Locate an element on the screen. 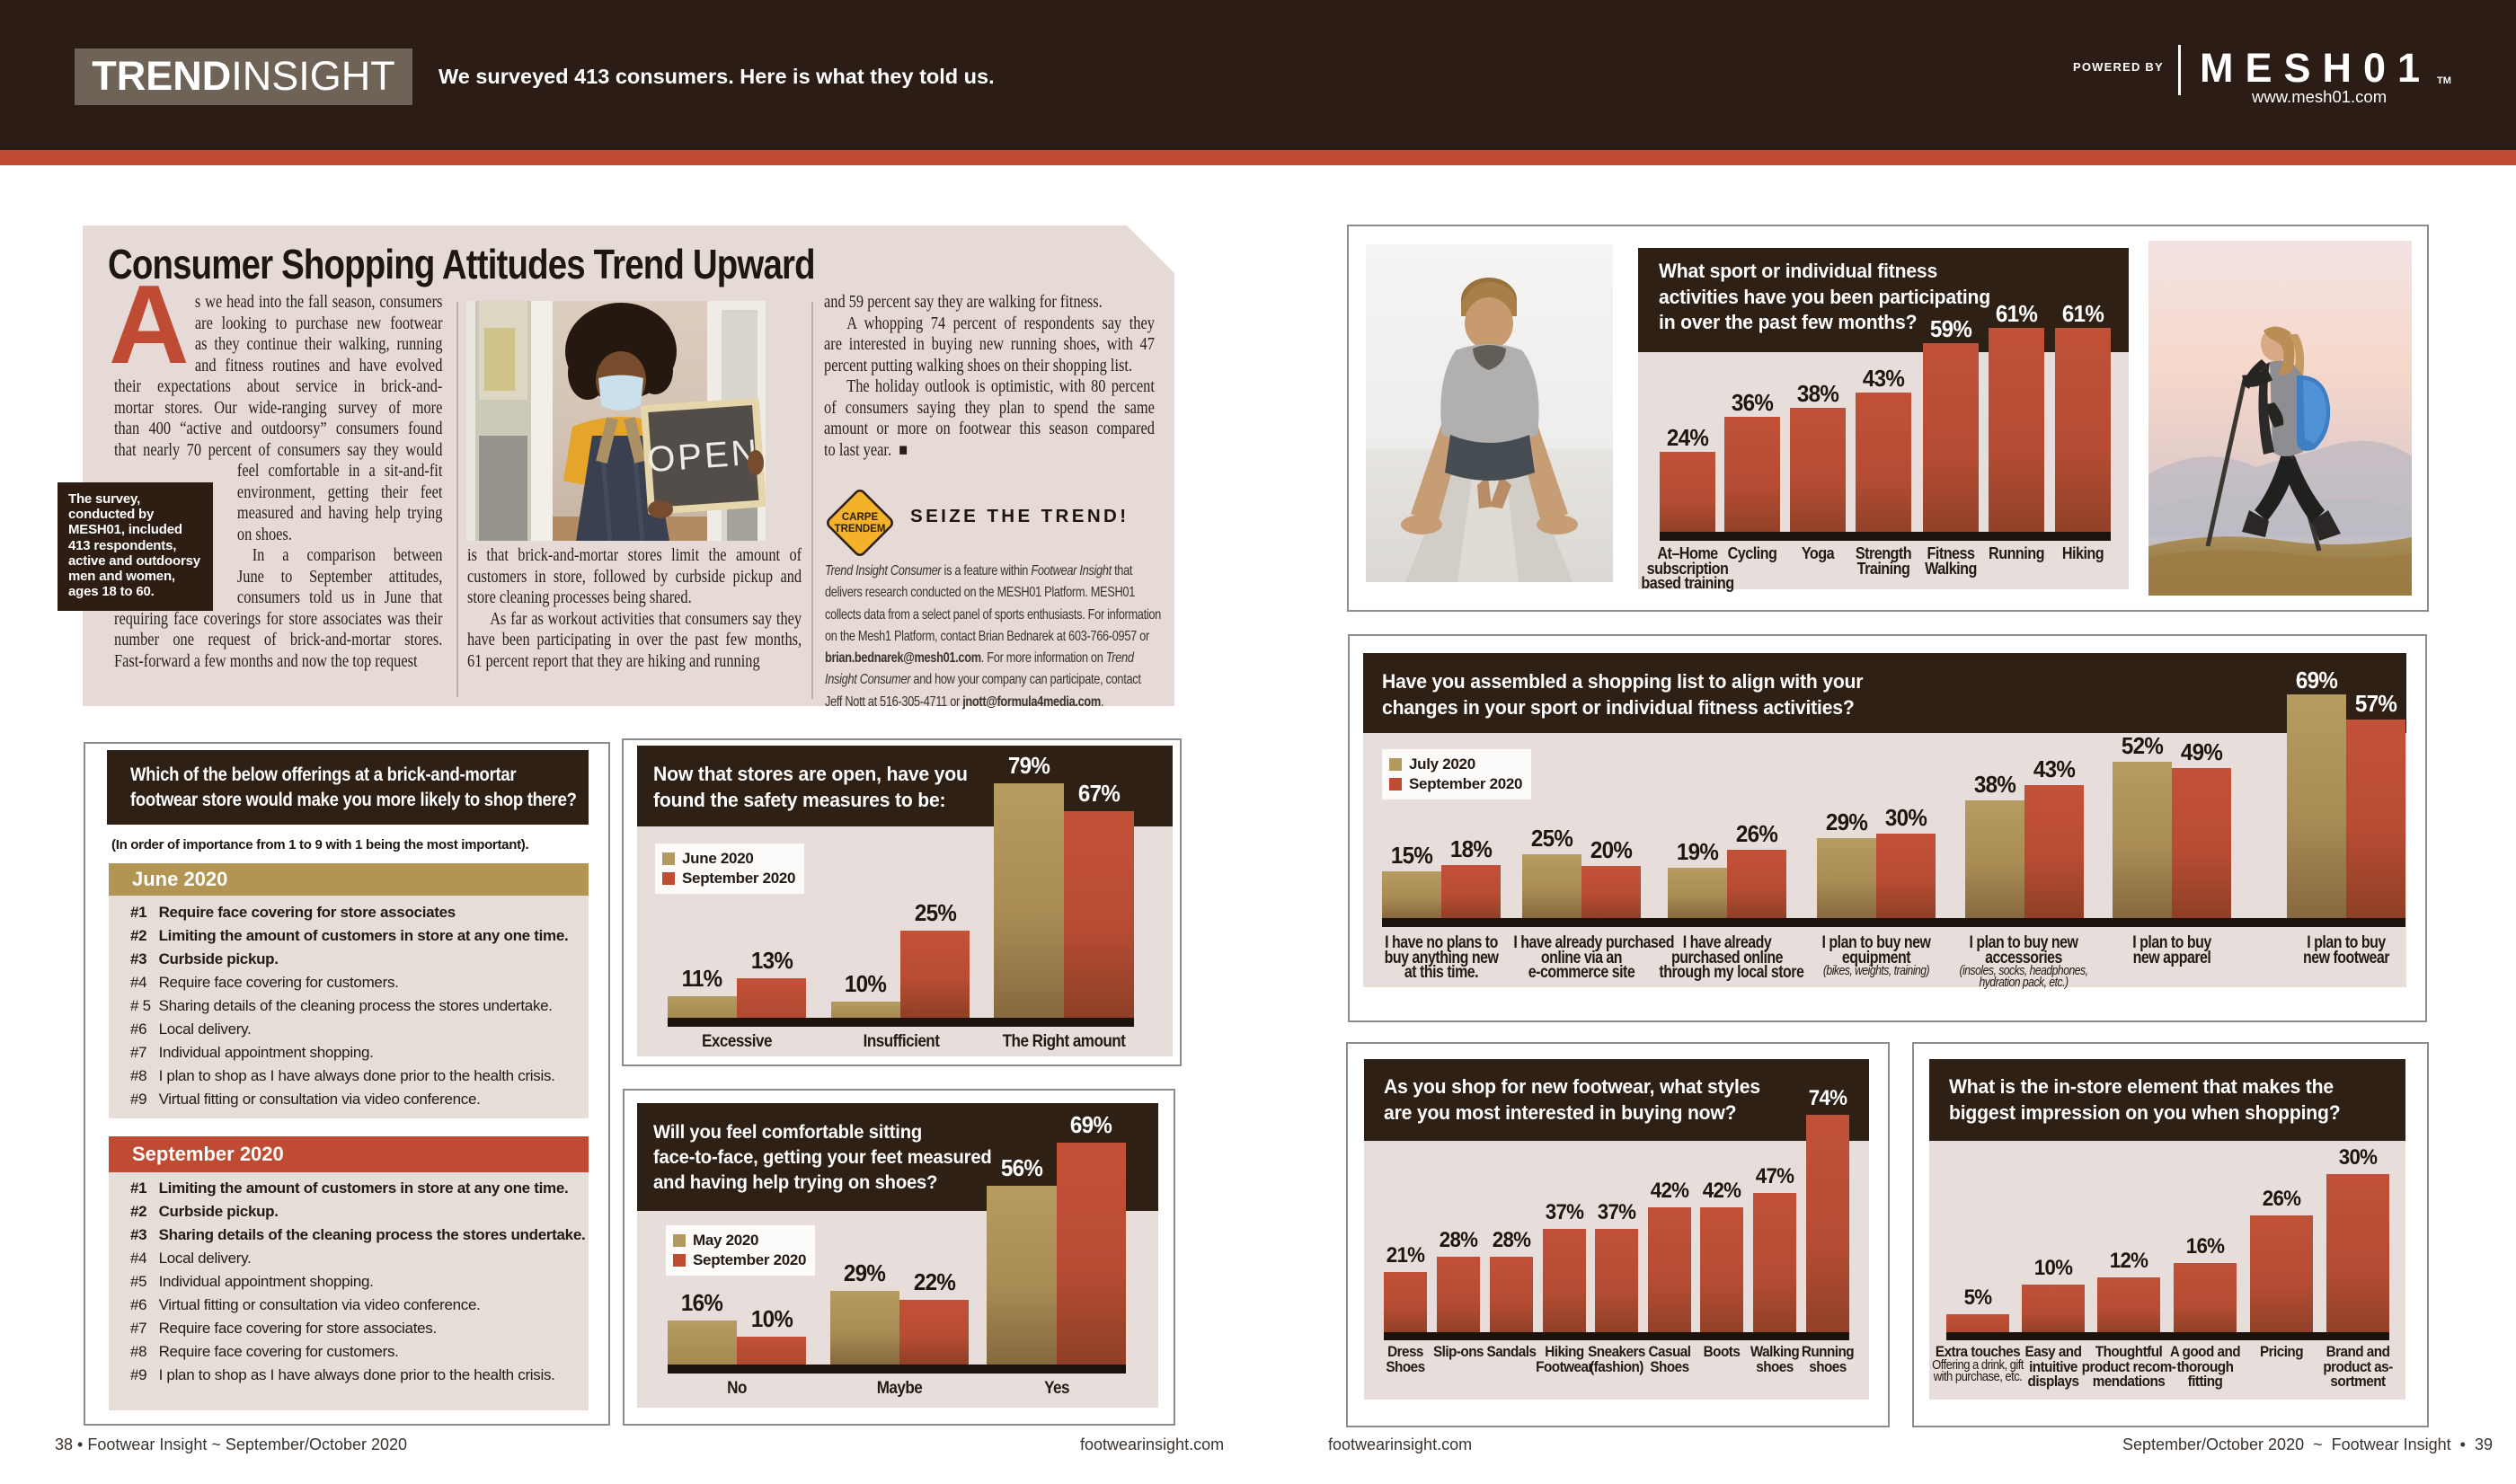 The image size is (2516, 1484). svg-text: CARPE is located at coordinates (860, 517).